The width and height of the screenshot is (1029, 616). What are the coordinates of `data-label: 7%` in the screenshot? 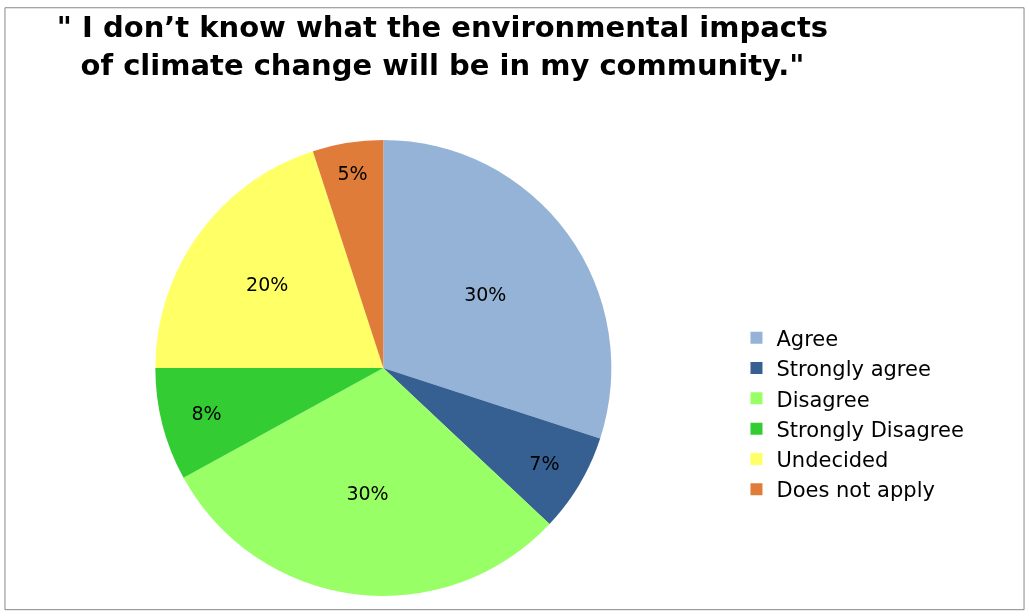 It's located at (544, 463).